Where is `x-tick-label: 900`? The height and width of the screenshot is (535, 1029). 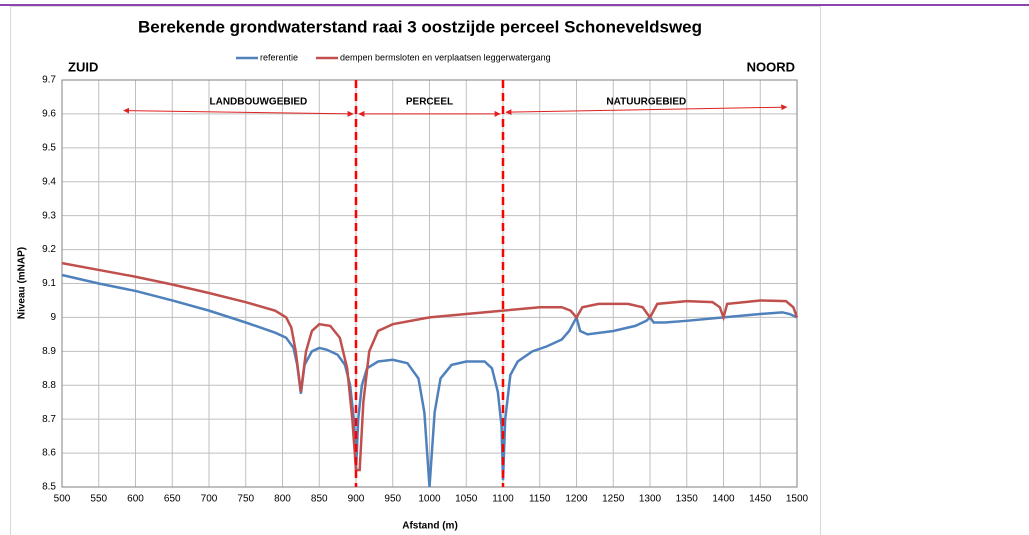 x-tick-label: 900 is located at coordinates (356, 499).